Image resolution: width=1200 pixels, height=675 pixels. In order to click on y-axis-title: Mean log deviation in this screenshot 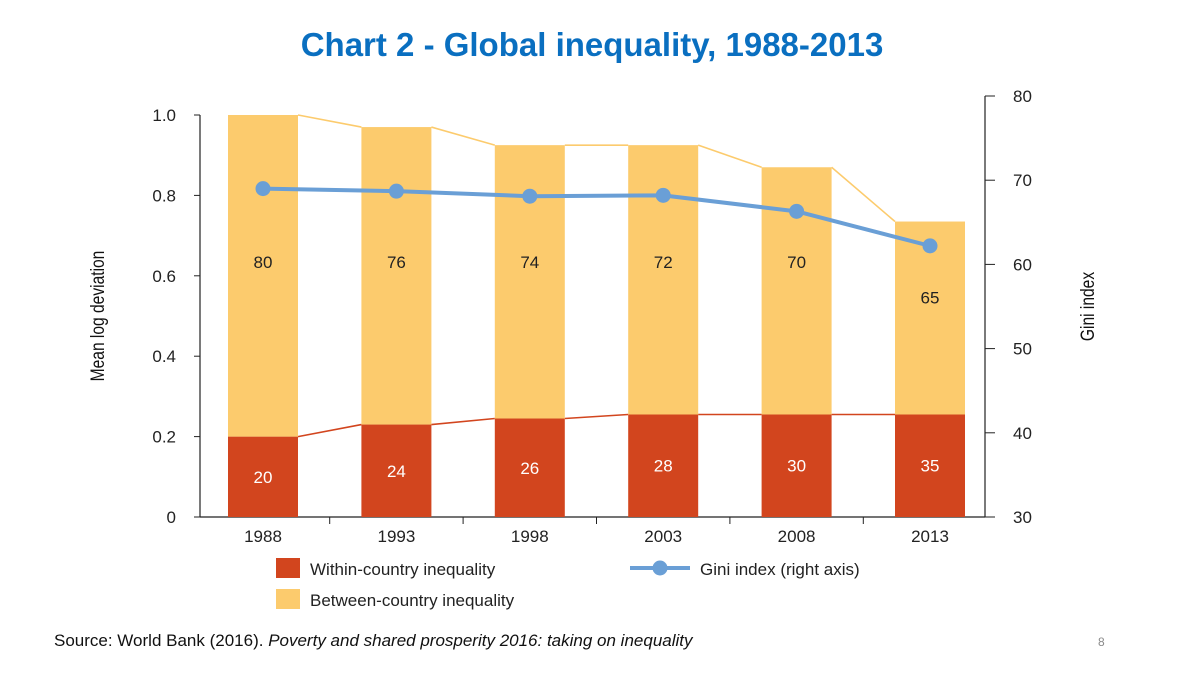, I will do `click(98, 316)`.